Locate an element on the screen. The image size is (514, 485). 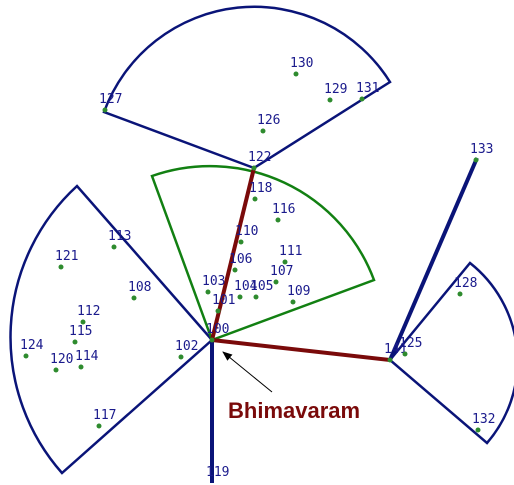
node-label: 117 is located at coordinates (104, 415).